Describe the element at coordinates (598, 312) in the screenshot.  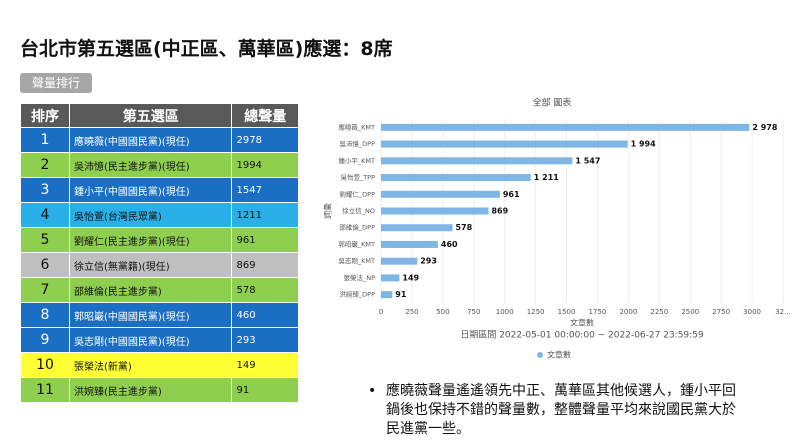
I see `x-tick-label: 1750` at that location.